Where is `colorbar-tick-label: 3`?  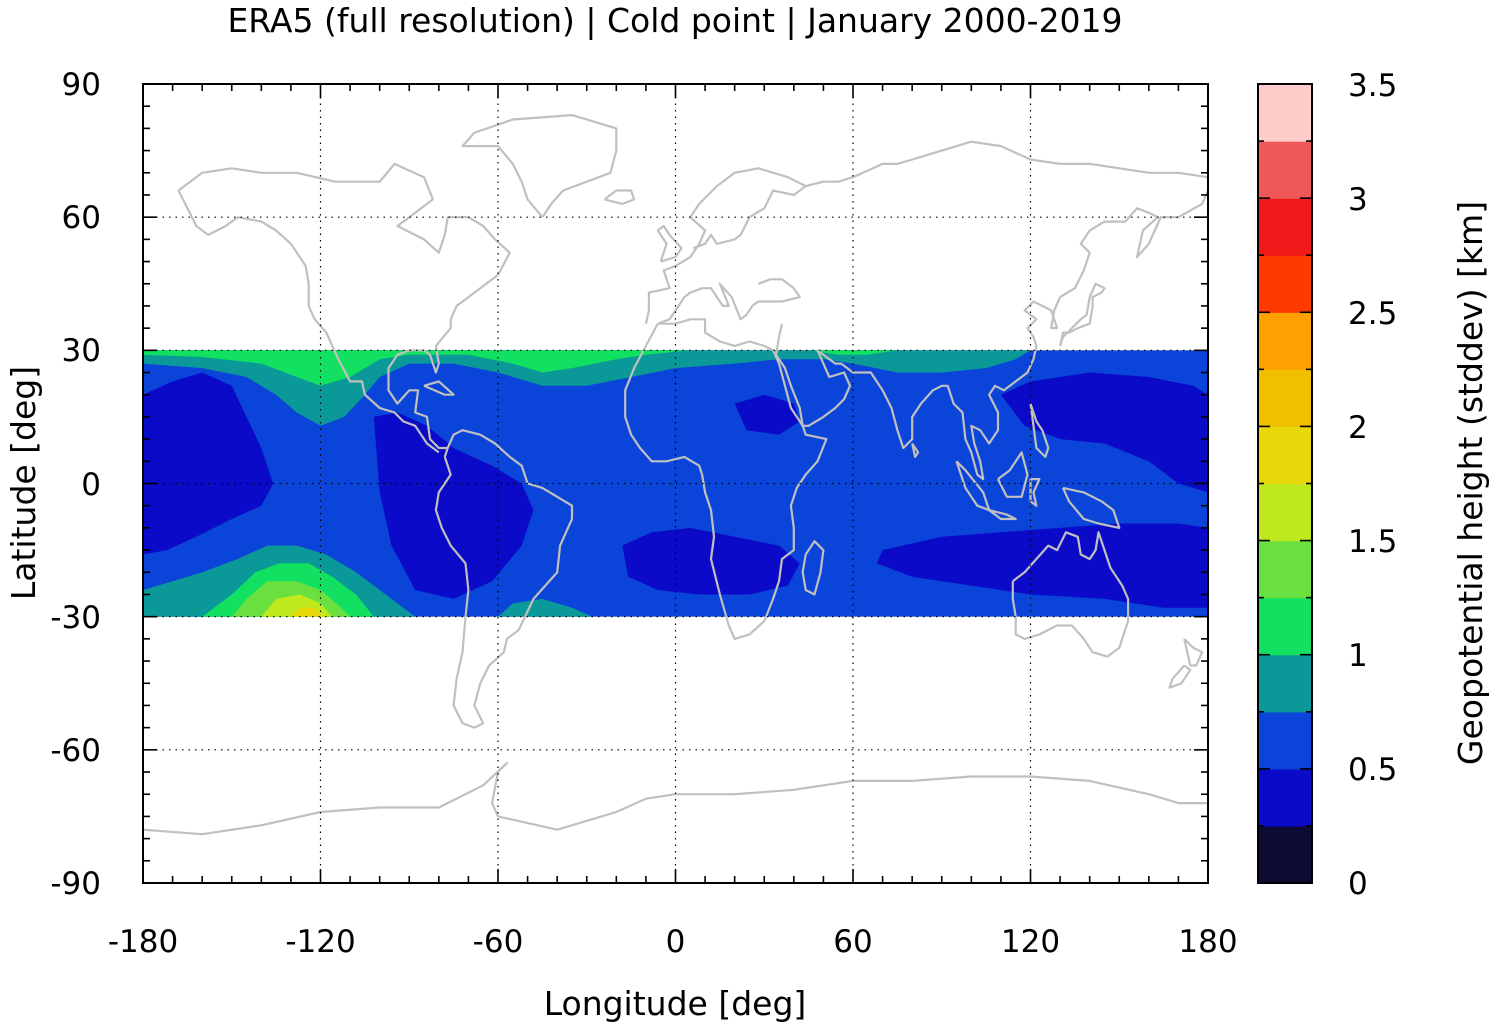
colorbar-tick-label: 3 is located at coordinates (1358, 200).